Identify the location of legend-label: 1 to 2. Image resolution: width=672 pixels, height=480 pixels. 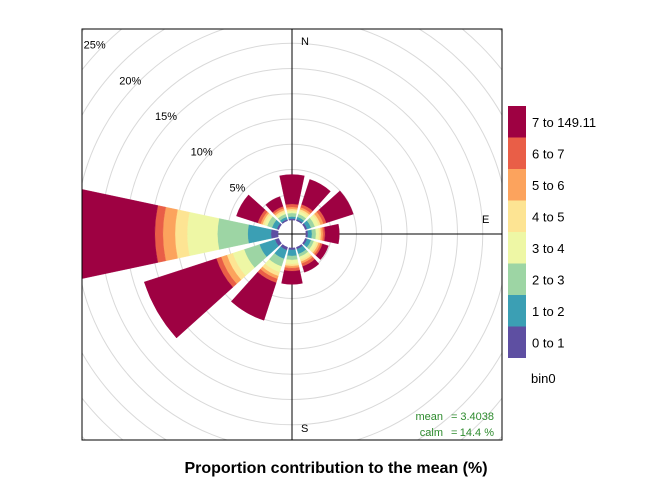
(548, 311).